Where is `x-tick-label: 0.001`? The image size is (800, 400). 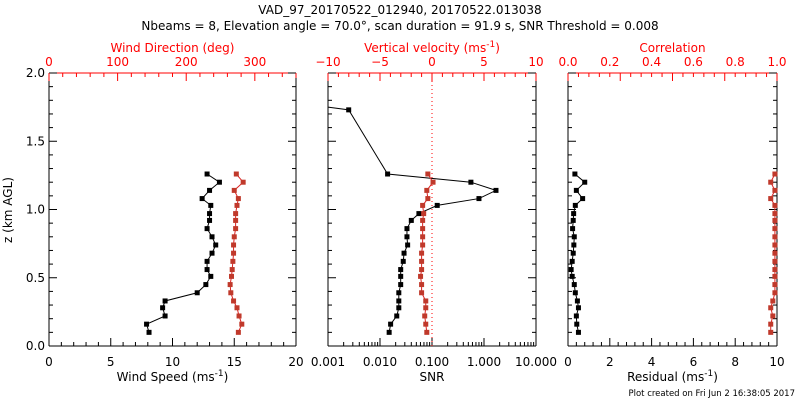 x-tick-label: 0.001 is located at coordinates (328, 362).